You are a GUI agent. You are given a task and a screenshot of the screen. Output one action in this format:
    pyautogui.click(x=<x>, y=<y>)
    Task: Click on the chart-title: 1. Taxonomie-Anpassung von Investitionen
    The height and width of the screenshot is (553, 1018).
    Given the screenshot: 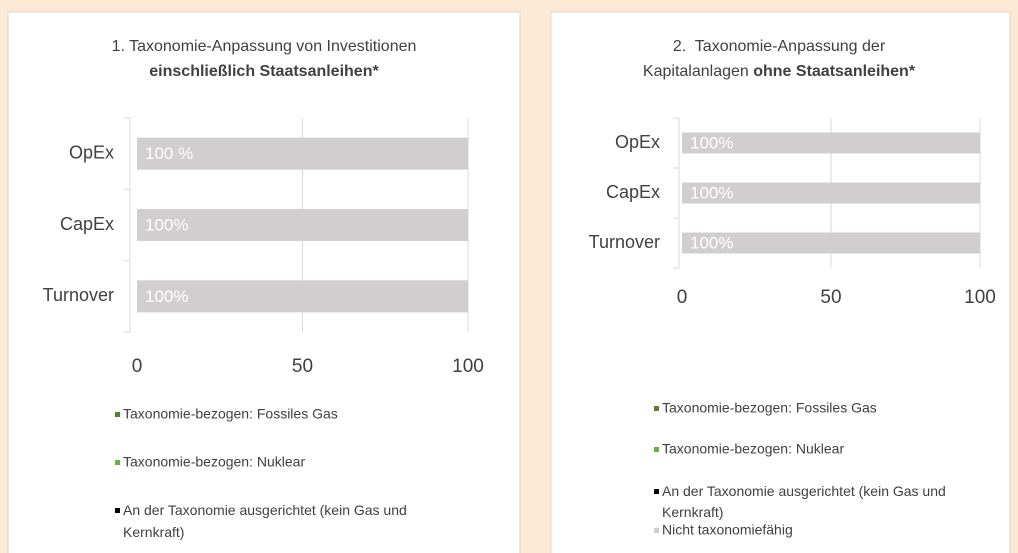 What is the action you would take?
    pyautogui.click(x=264, y=46)
    